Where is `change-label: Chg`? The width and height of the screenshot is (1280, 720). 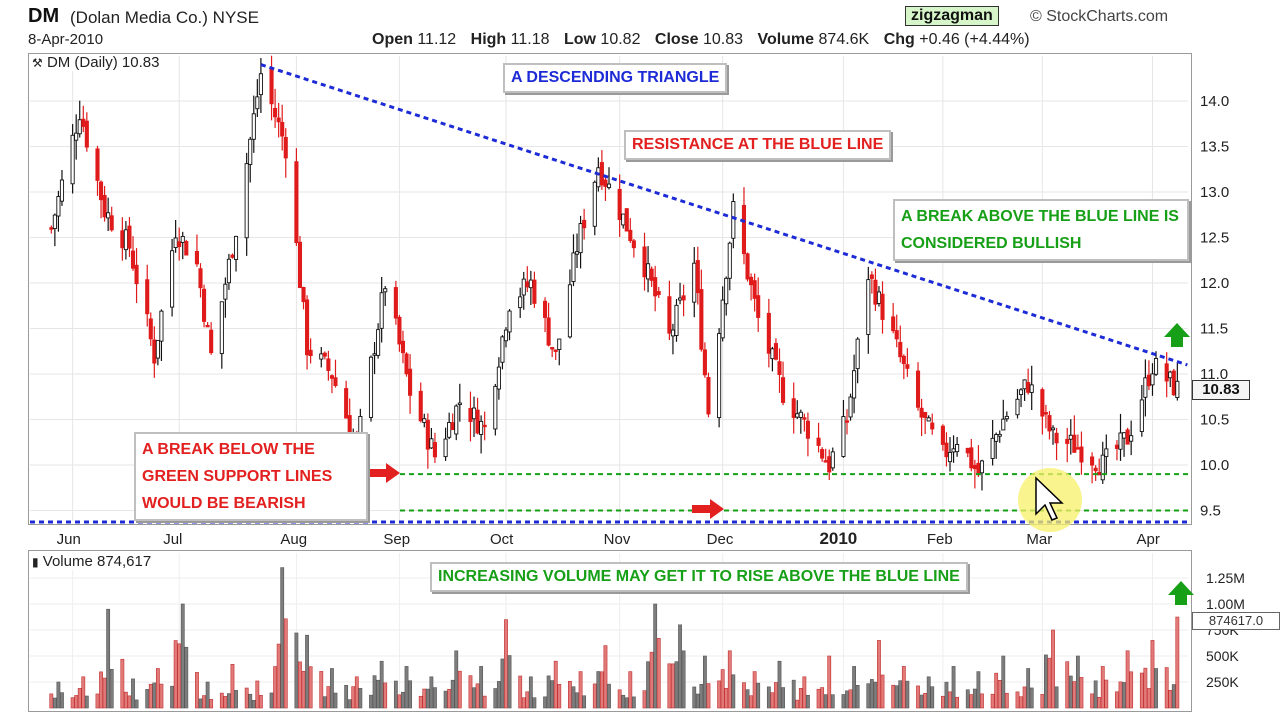 change-label: Chg is located at coordinates (899, 39).